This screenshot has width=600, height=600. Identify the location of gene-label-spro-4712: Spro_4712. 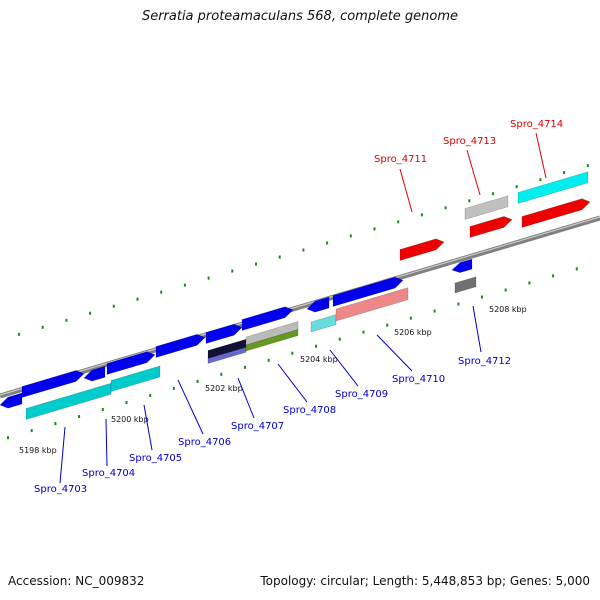
(484, 361).